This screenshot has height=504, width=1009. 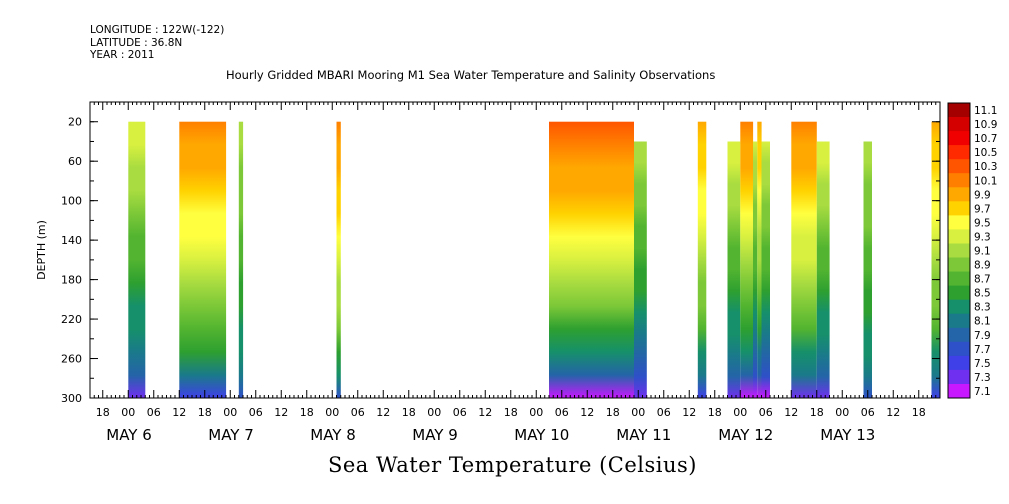 I want to click on colorbar-label: 7.5, so click(x=982, y=364).